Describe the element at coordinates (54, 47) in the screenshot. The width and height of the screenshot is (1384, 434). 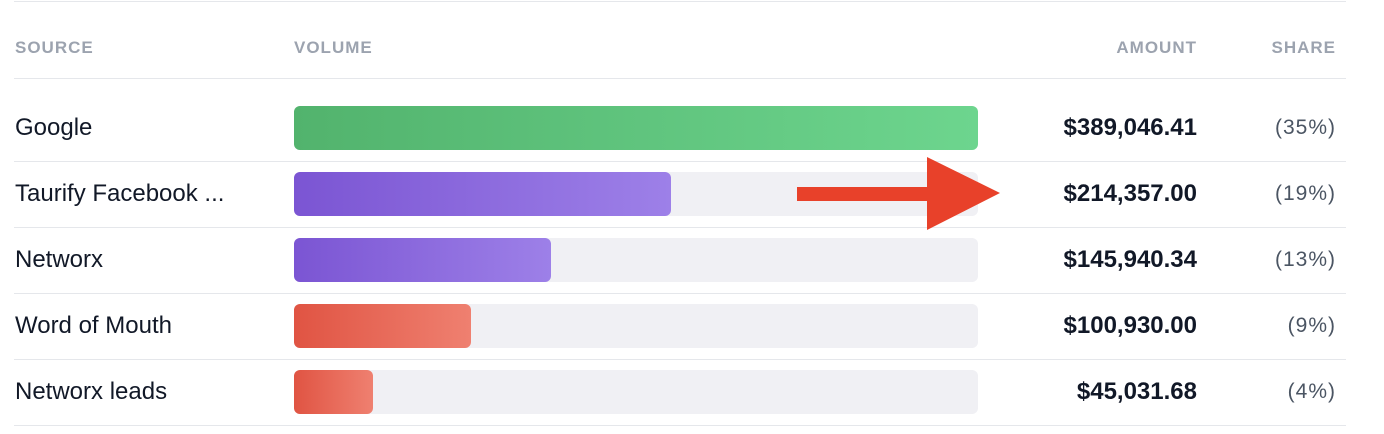
I see `header-source: SOURCE` at that location.